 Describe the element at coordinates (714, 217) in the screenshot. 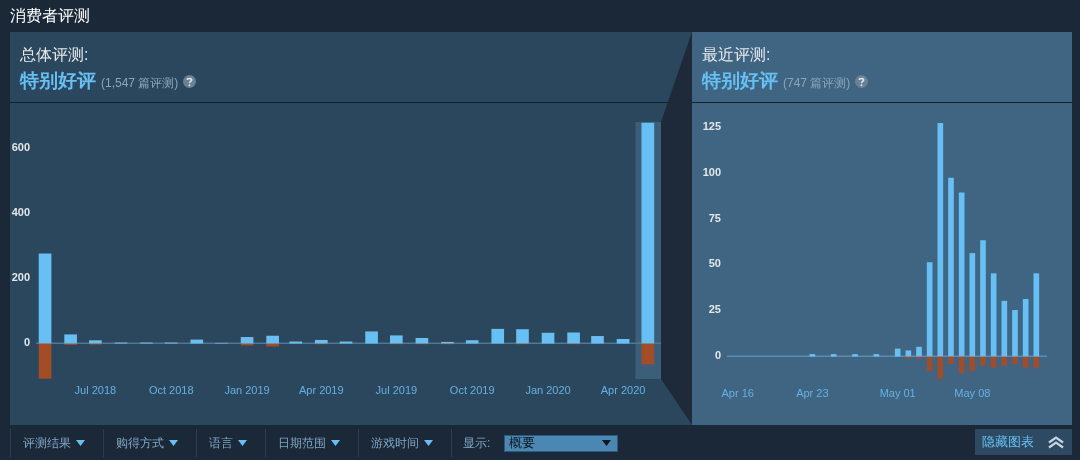

I see `y-tick-label: 75` at that location.